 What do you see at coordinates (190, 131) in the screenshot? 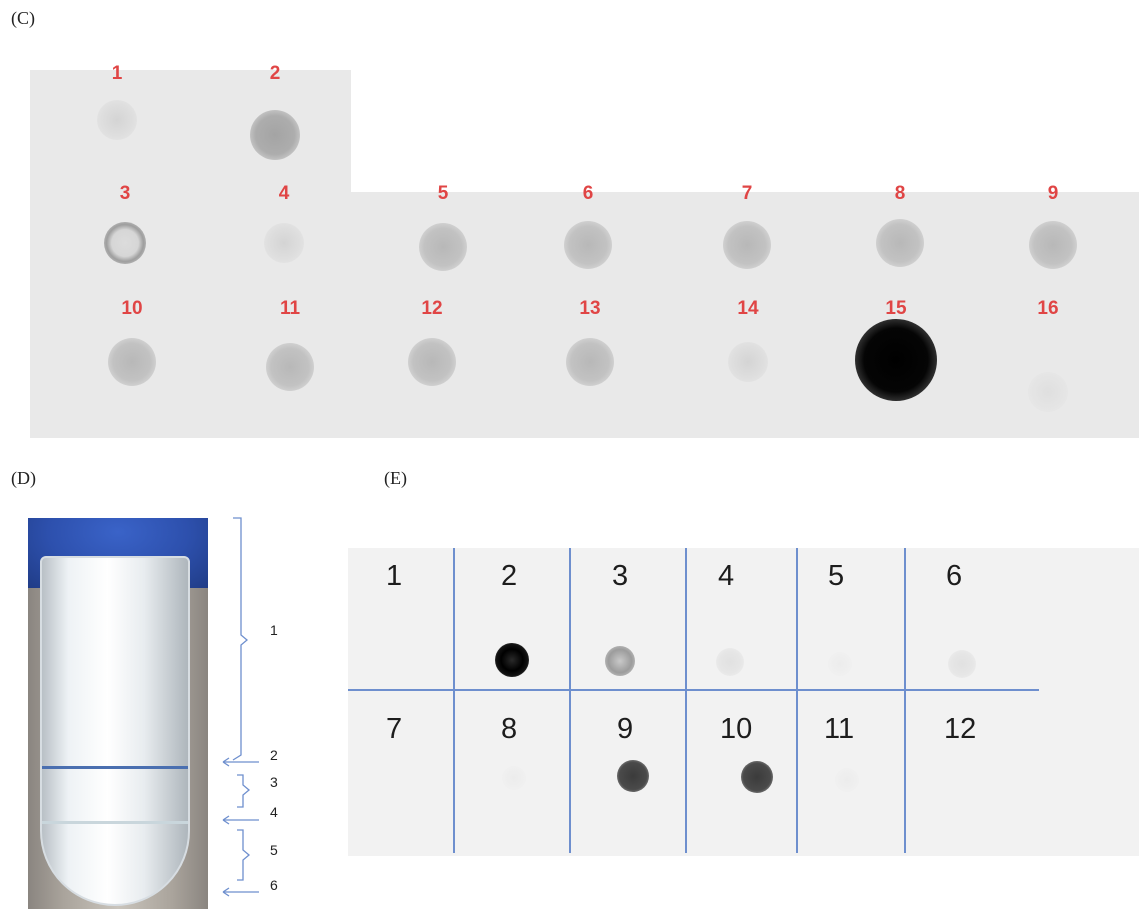
I see `blot-c-top-strip` at bounding box center [190, 131].